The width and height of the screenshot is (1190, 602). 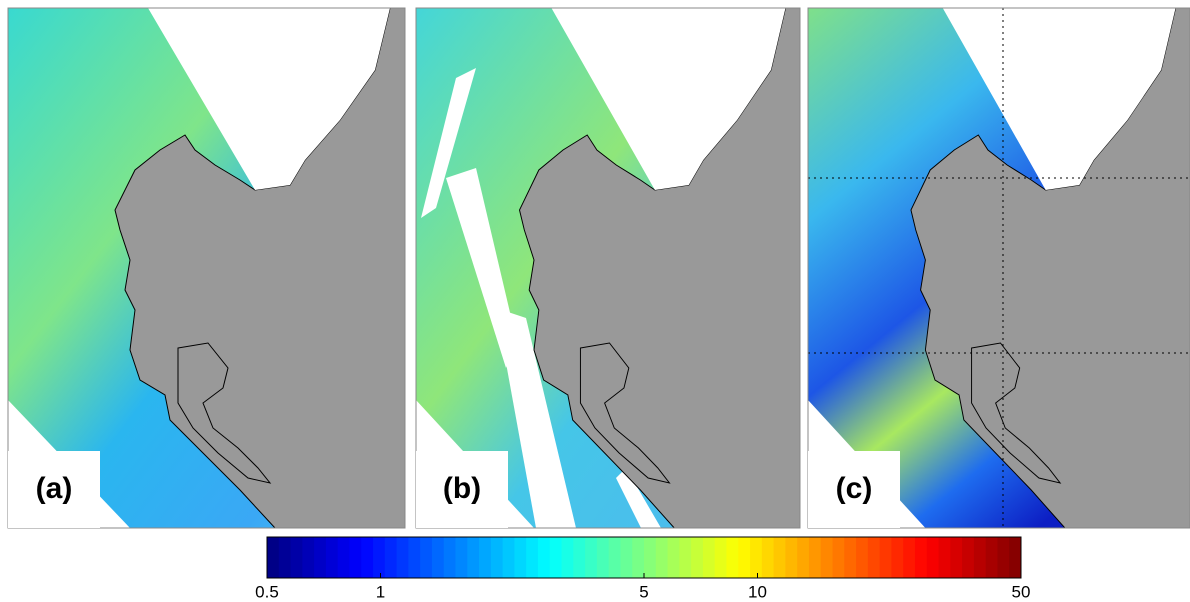 I want to click on colorbar: 0.5 1 5 10 50, so click(x=643, y=568).